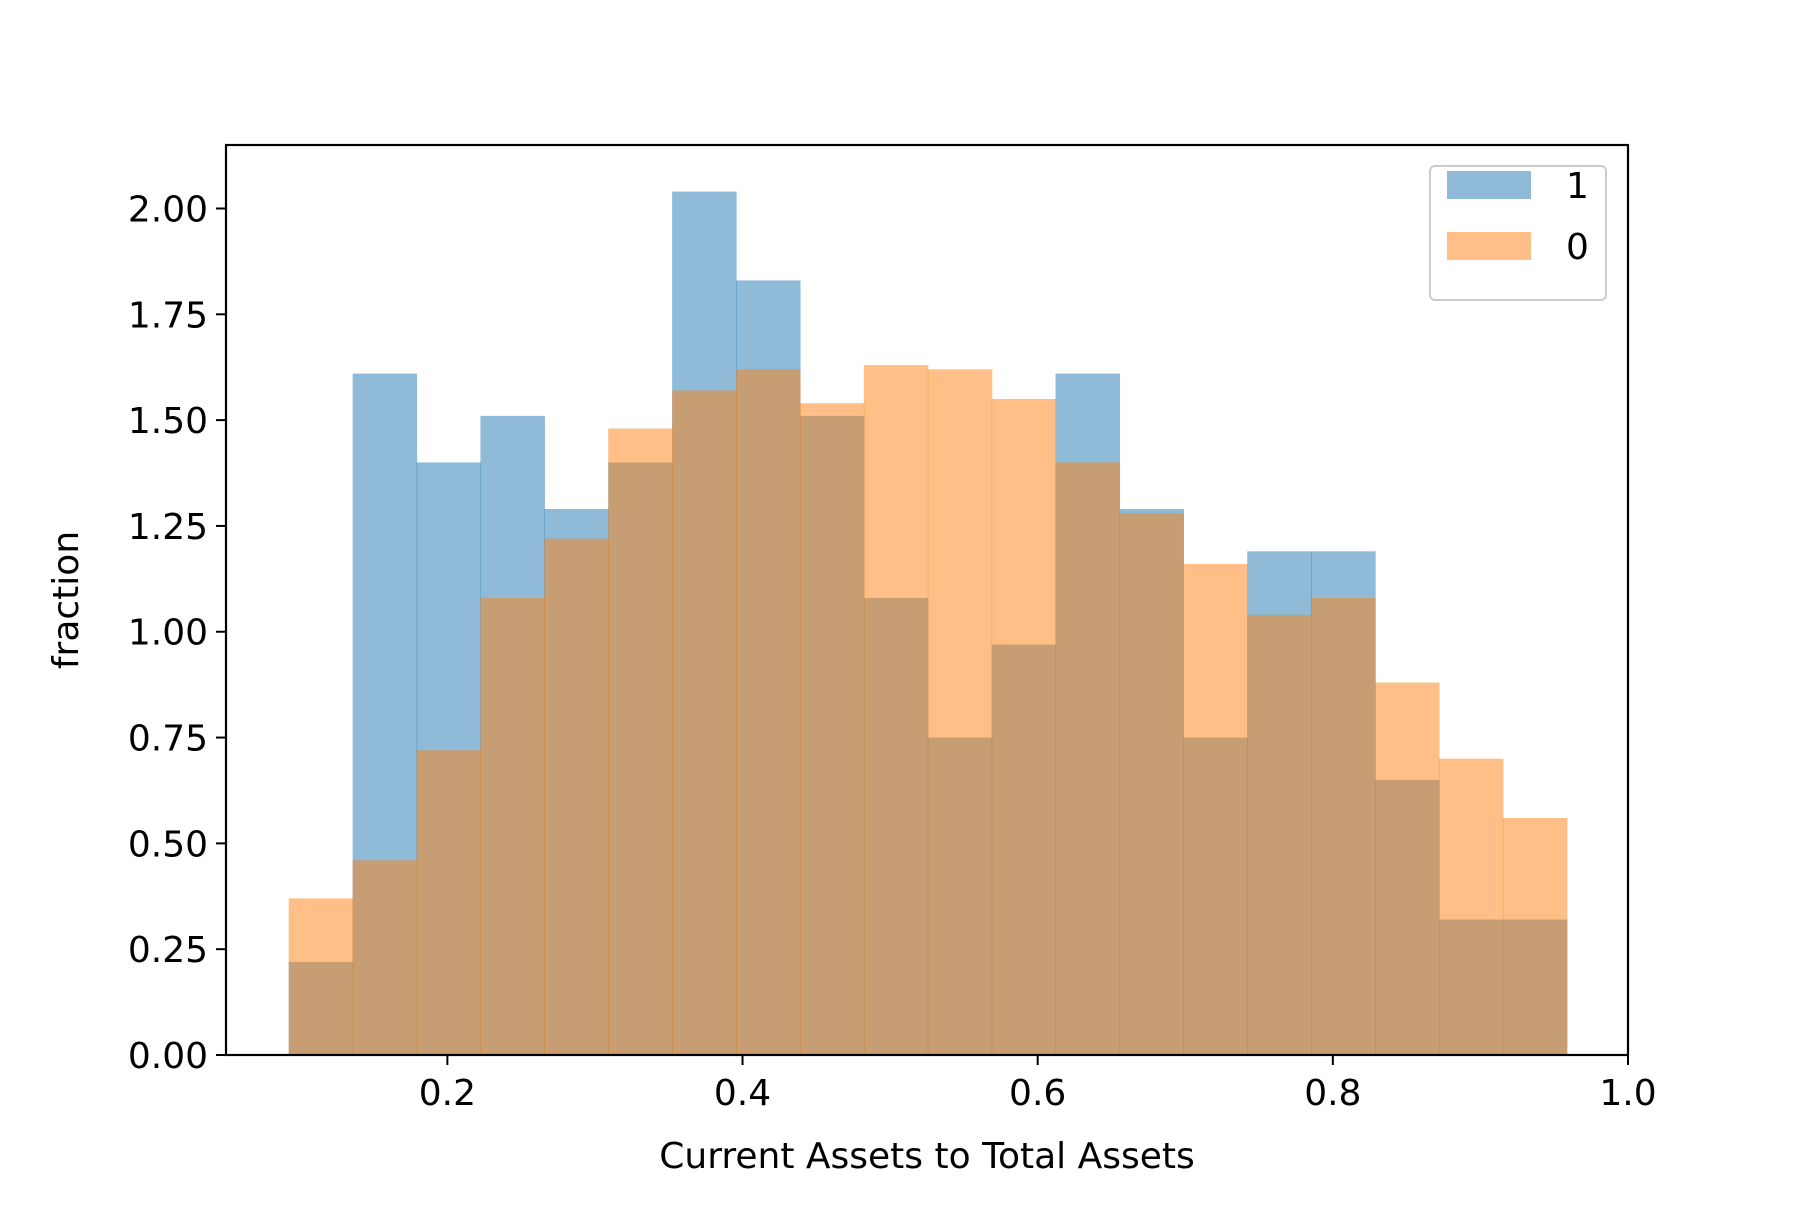  Describe the element at coordinates (168, 950) in the screenshot. I see `y-tick-label: 0.25` at that location.